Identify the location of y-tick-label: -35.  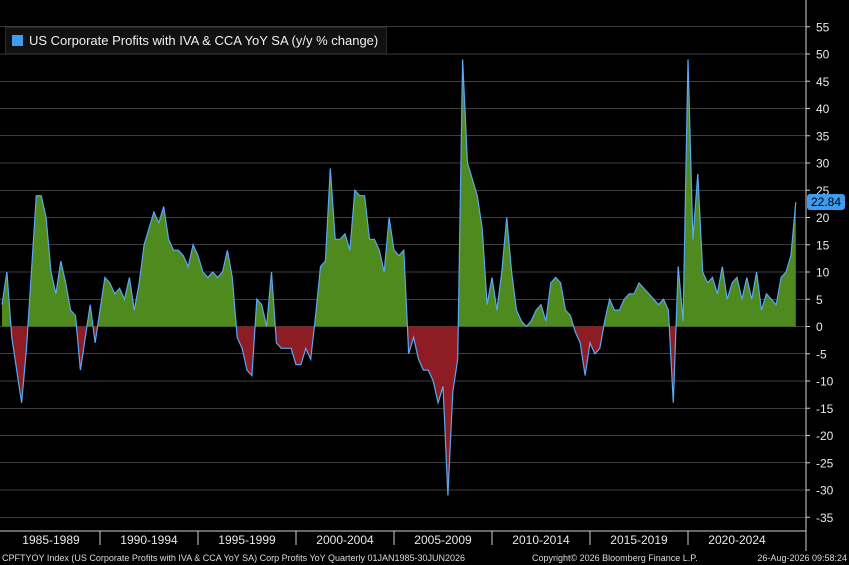
(825, 518).